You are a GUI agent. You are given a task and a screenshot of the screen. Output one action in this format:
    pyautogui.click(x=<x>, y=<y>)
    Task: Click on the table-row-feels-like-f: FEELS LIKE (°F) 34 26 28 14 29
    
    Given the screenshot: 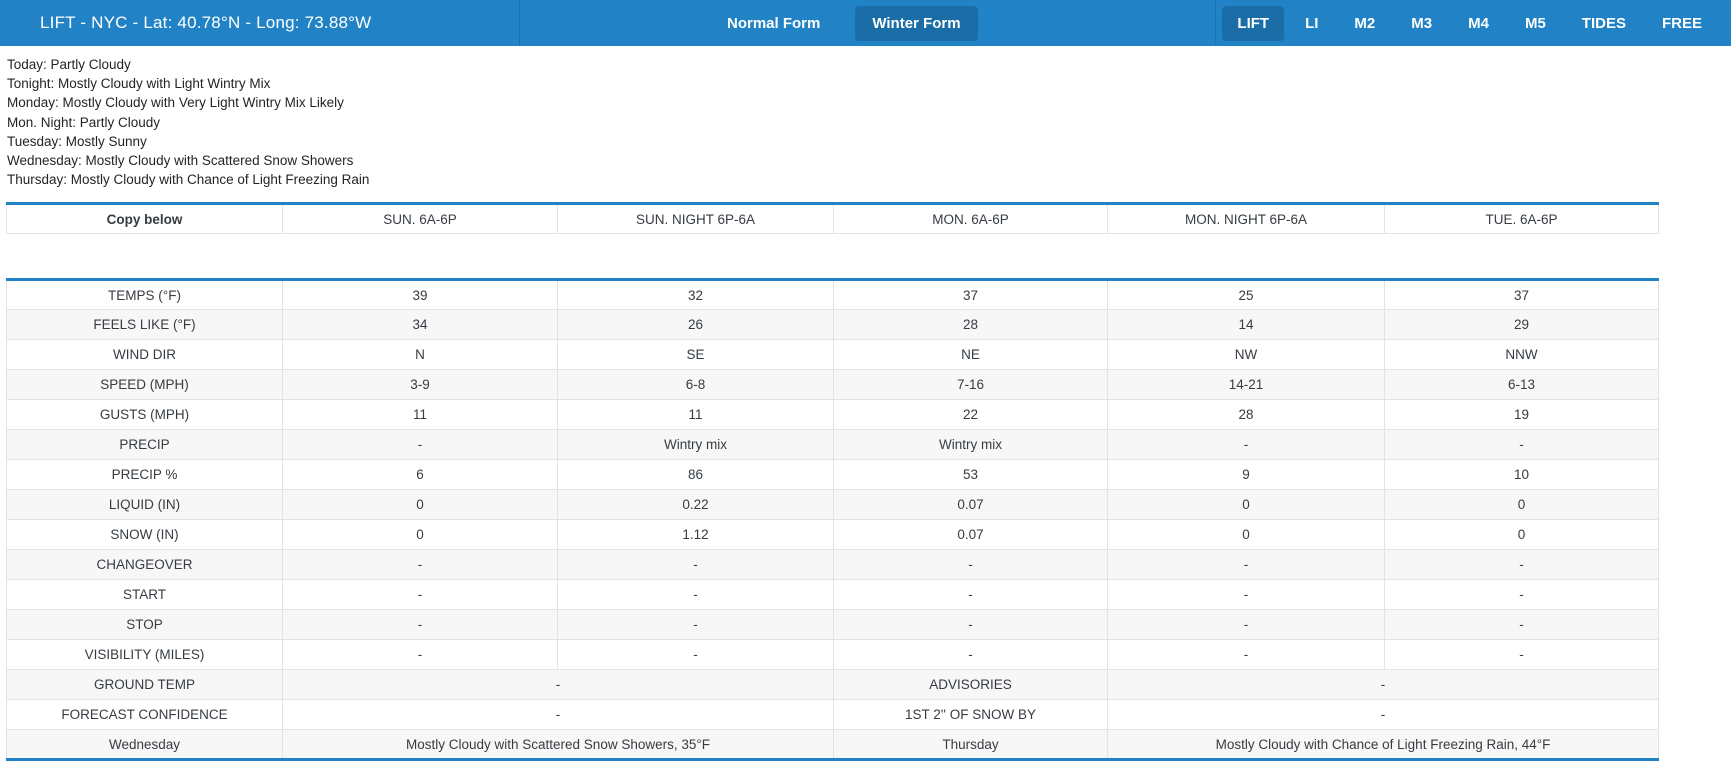 What is the action you would take?
    pyautogui.click(x=832, y=325)
    